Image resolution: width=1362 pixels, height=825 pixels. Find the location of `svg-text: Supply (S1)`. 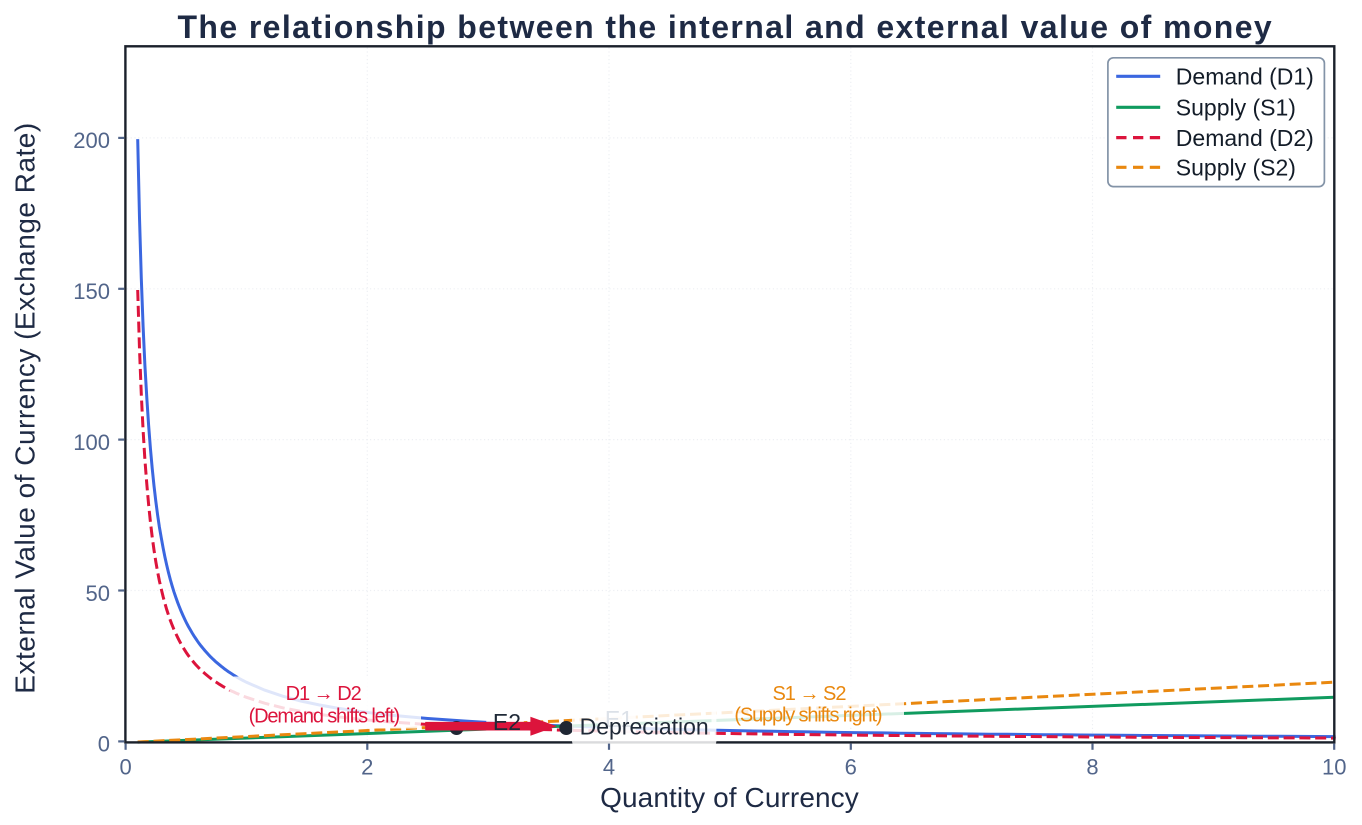

svg-text: Supply (S1) is located at coordinates (1236, 108).